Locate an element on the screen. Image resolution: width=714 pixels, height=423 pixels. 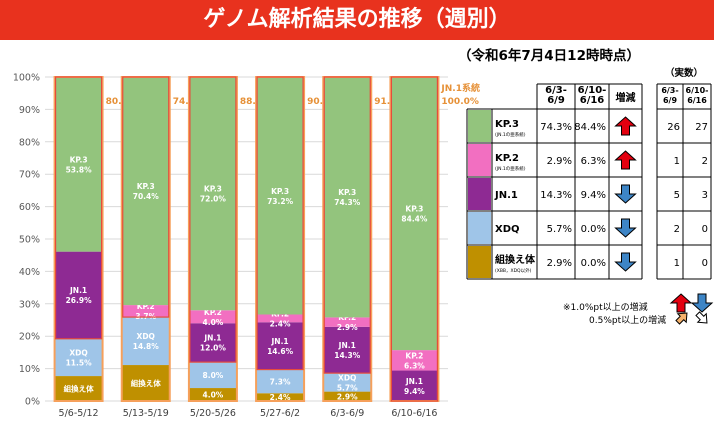
legend-note-1pt: ※1.0%pt以上の増減 is located at coordinates (605, 308).